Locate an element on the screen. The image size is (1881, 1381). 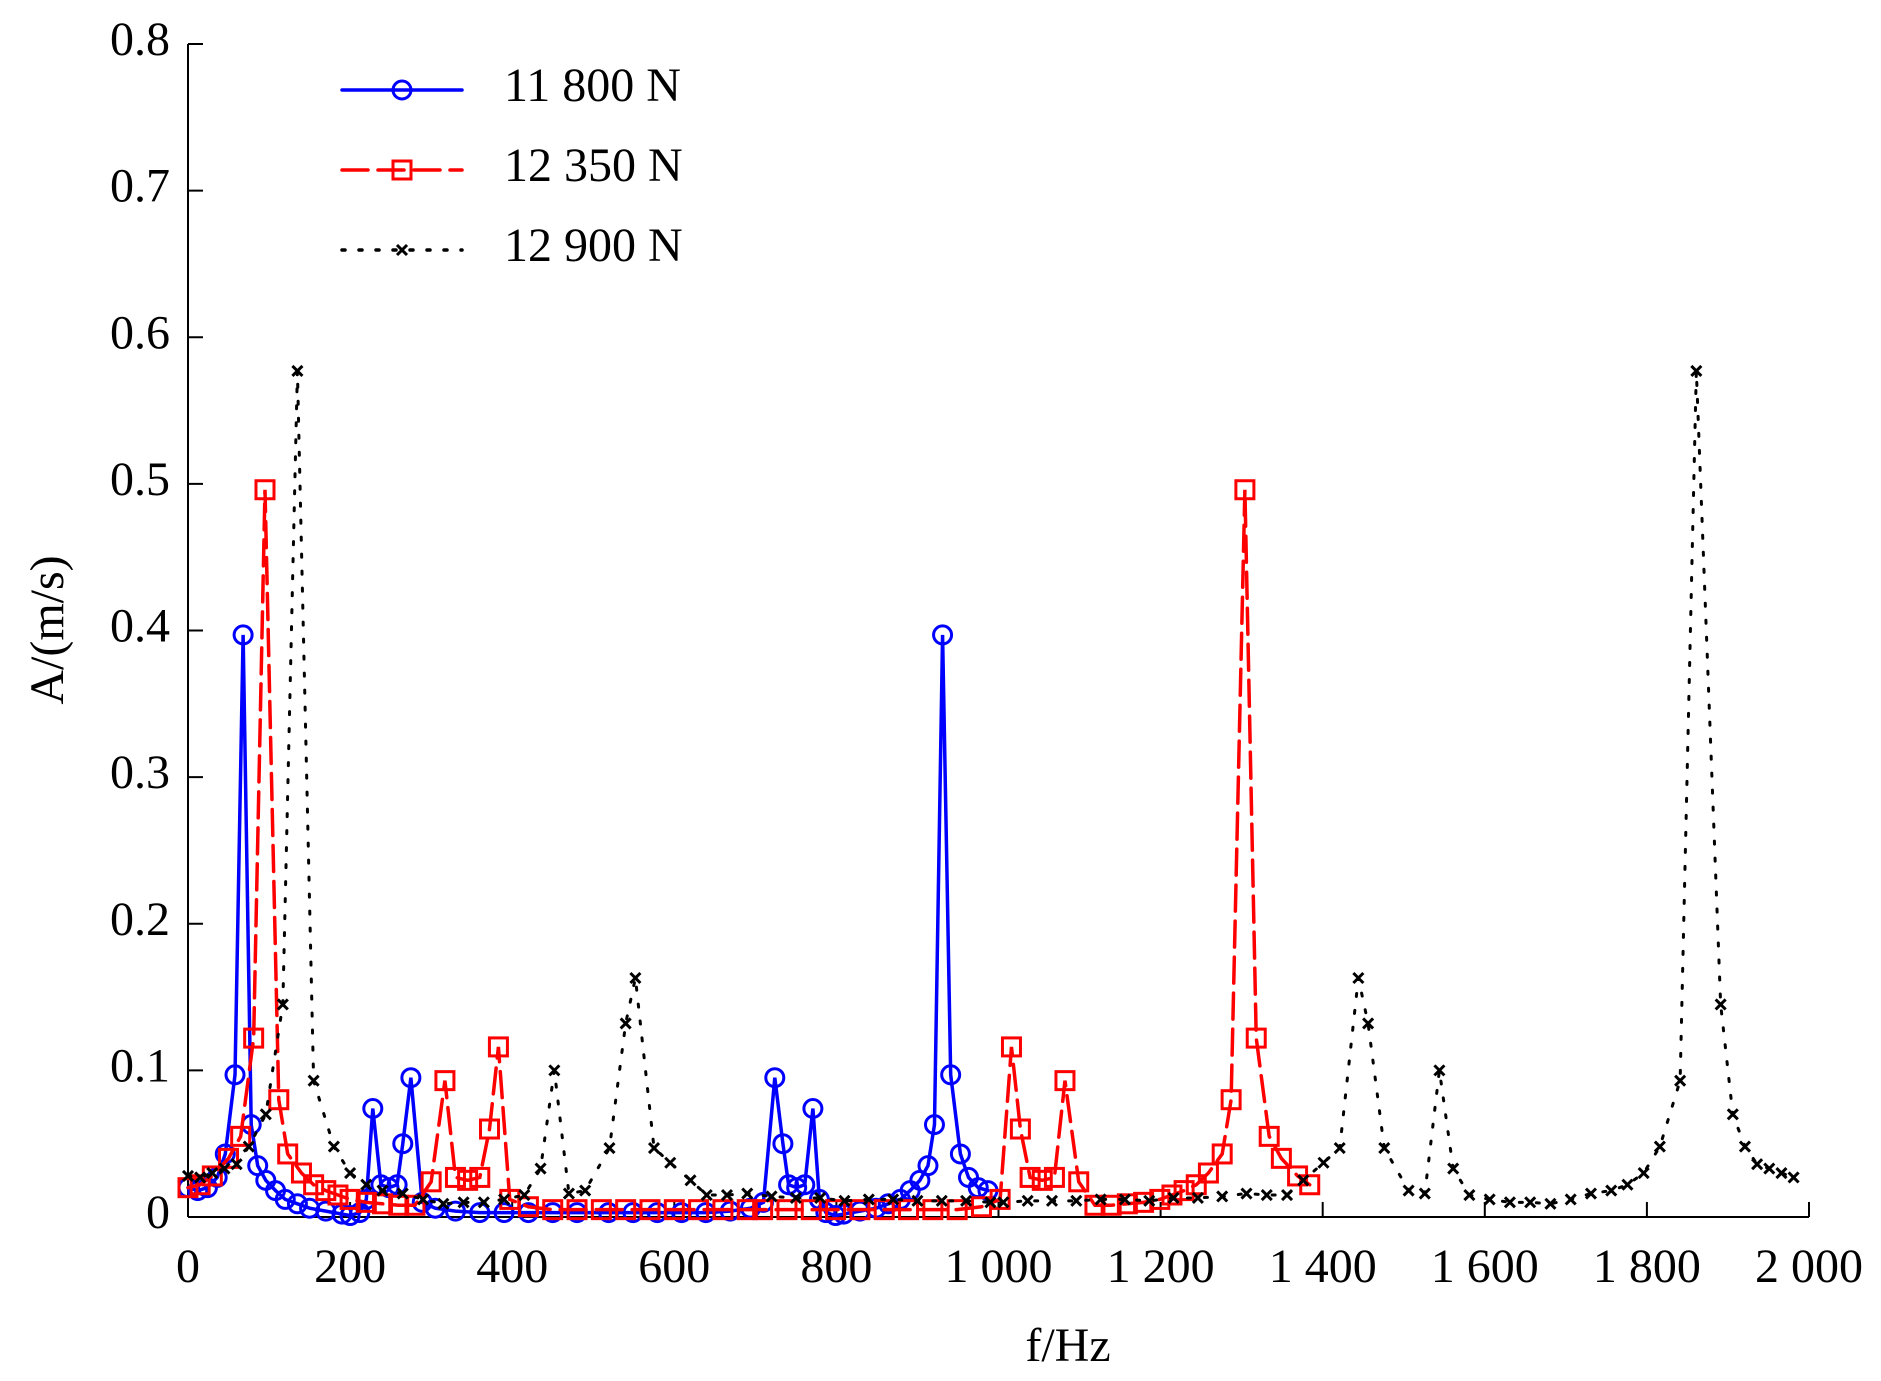
x-axis-label: f/Hz is located at coordinates (1067, 1345).